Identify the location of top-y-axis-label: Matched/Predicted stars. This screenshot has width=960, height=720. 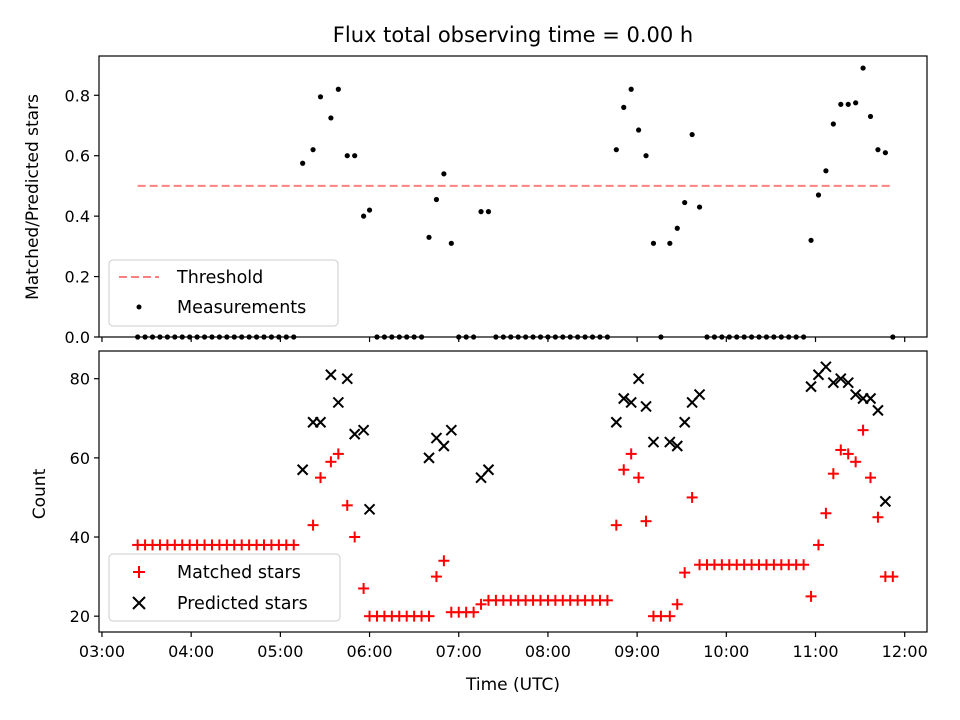
(33, 197).